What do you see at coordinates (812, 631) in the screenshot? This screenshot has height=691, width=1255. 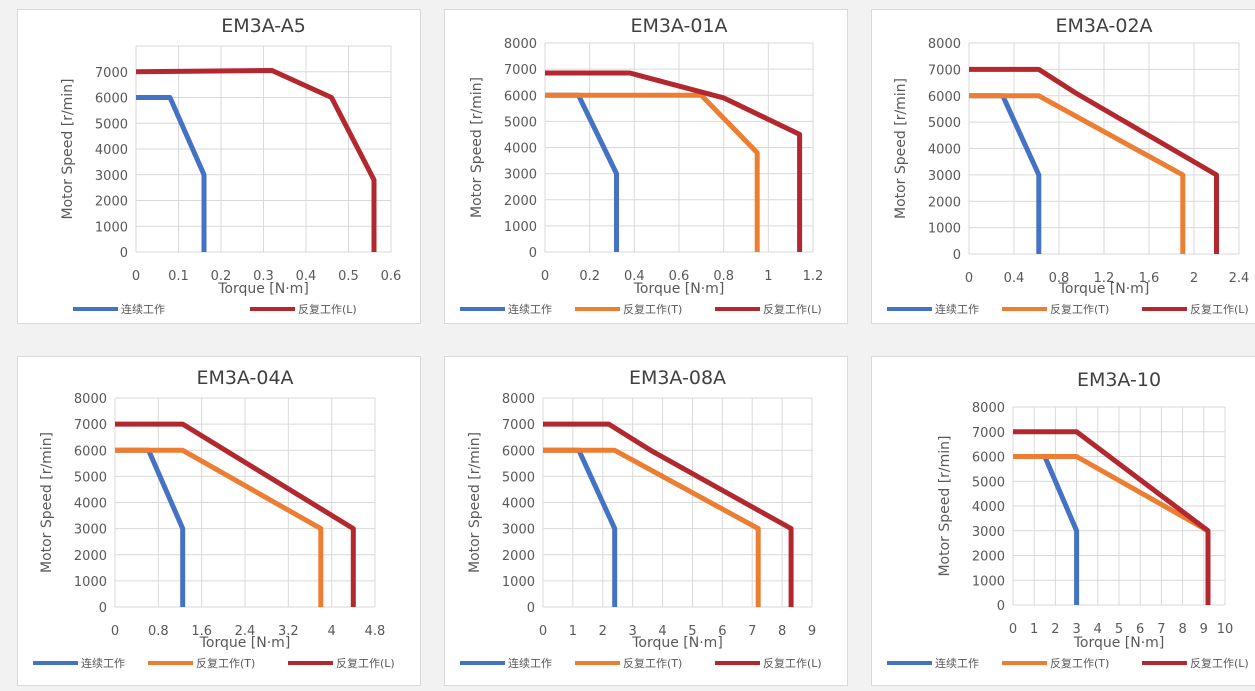 I see `x-tick-label: 9` at bounding box center [812, 631].